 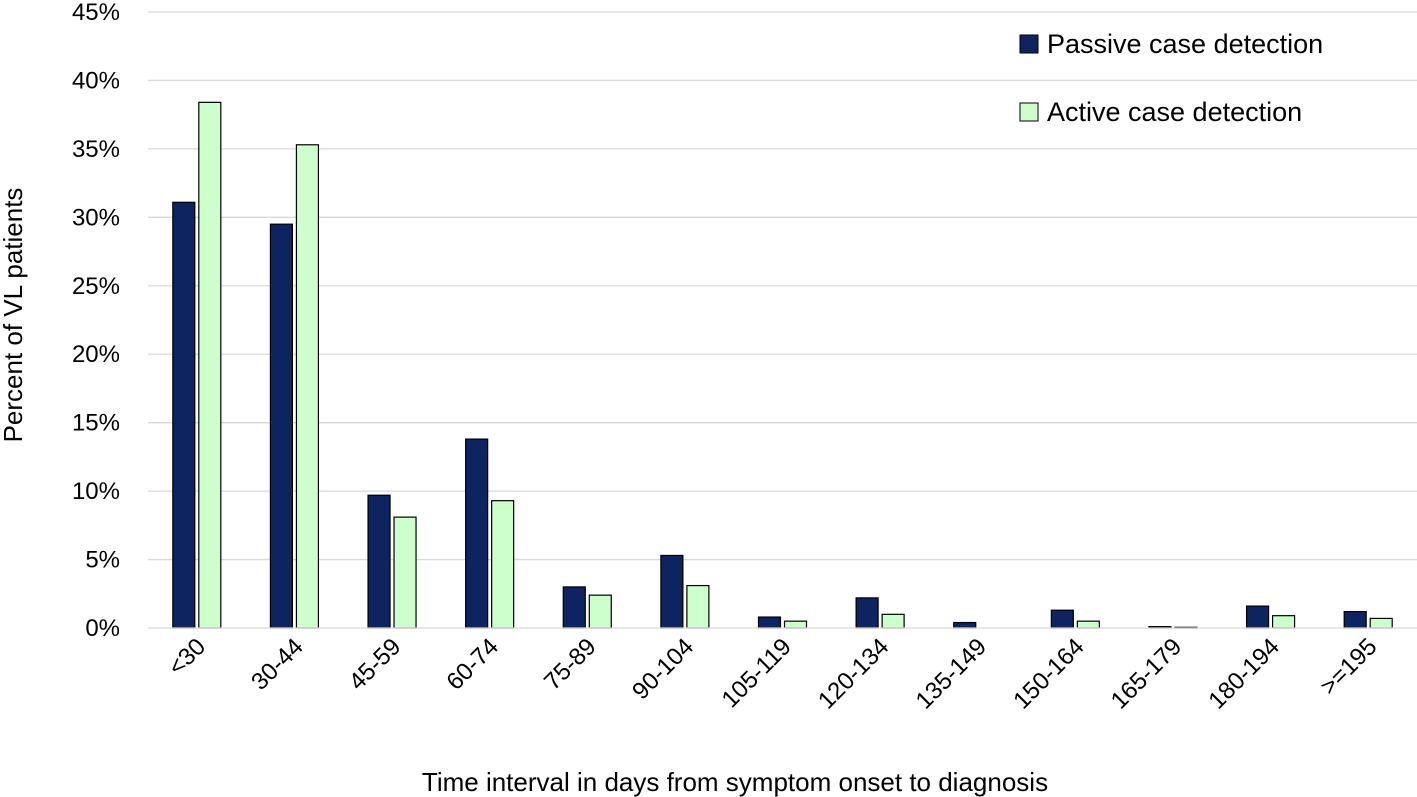 What do you see at coordinates (14, 315) in the screenshot?
I see `y-axis-title: Percent of VL patients` at bounding box center [14, 315].